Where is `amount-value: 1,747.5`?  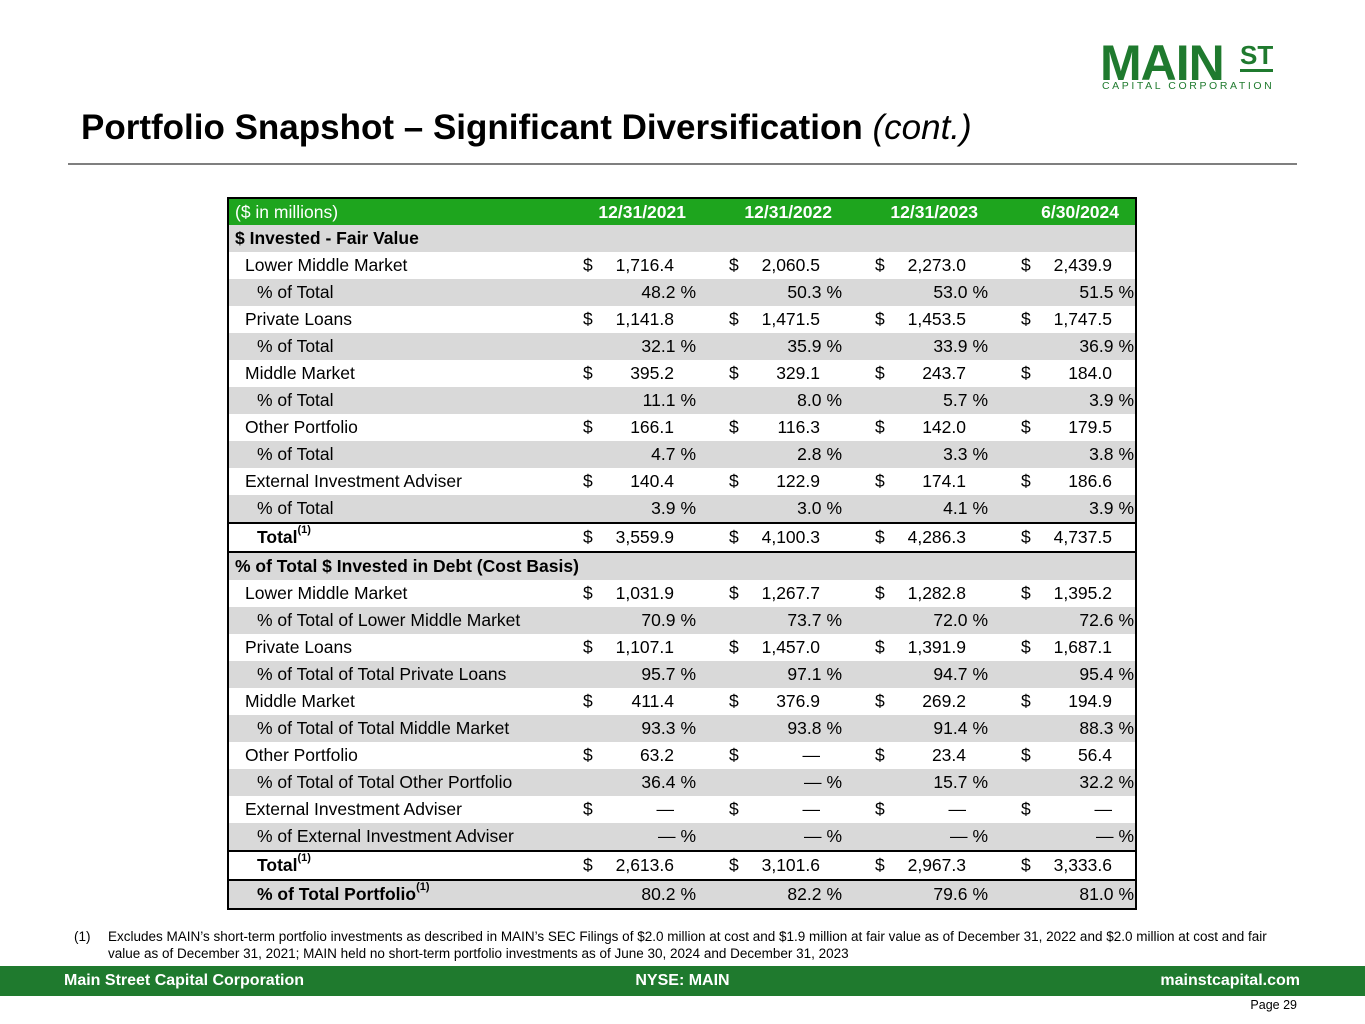
amount-value: 1,747.5 is located at coordinates (1082, 319).